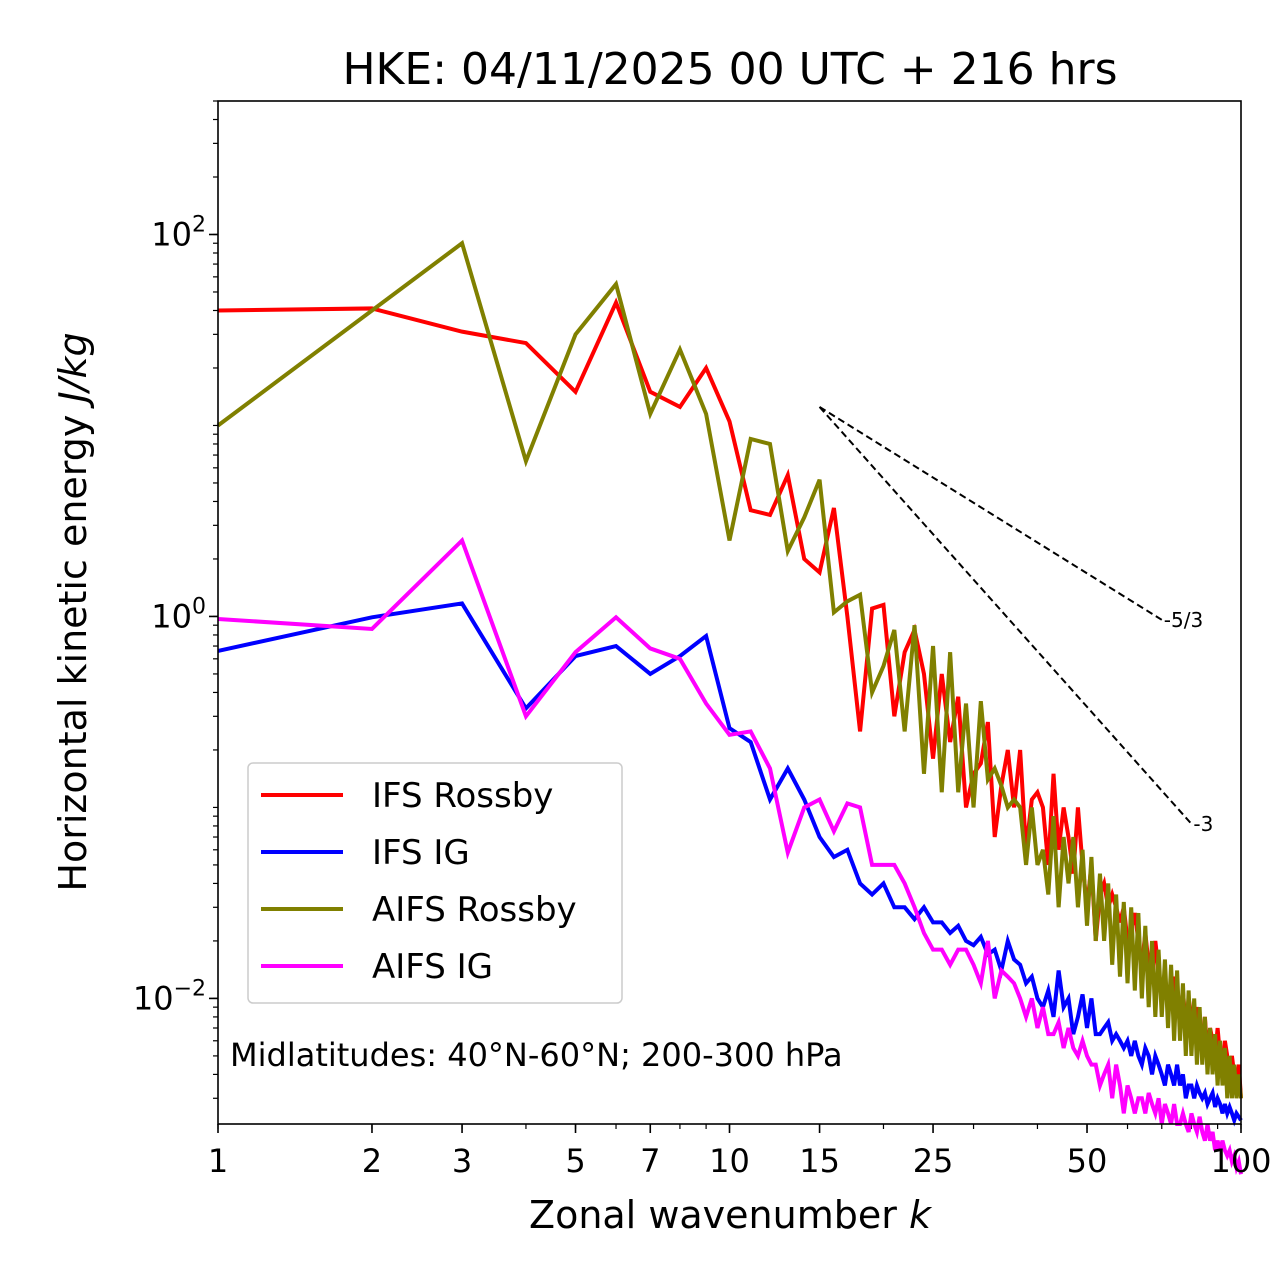 Image resolution: width=1280 pixels, height=1288 pixels. I want to click on x-tick-label: 100, so click(1240, 1161).